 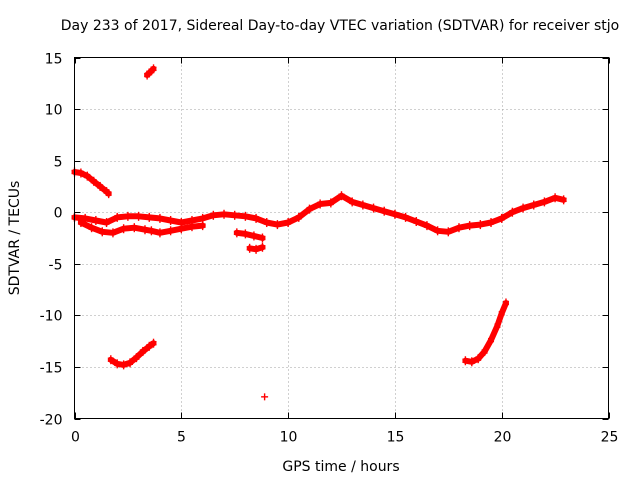 What do you see at coordinates (610, 438) in the screenshot?
I see `x-tick-label: 25` at bounding box center [610, 438].